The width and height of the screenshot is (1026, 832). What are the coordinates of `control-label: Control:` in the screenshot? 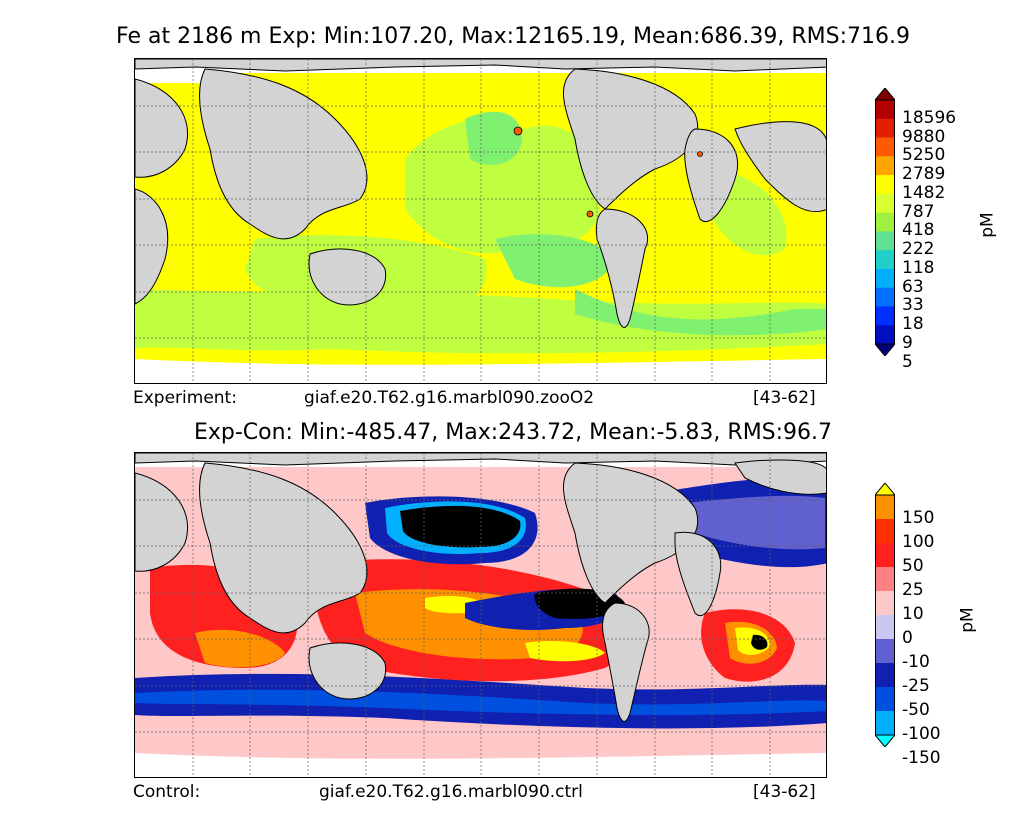 It's located at (167, 792).